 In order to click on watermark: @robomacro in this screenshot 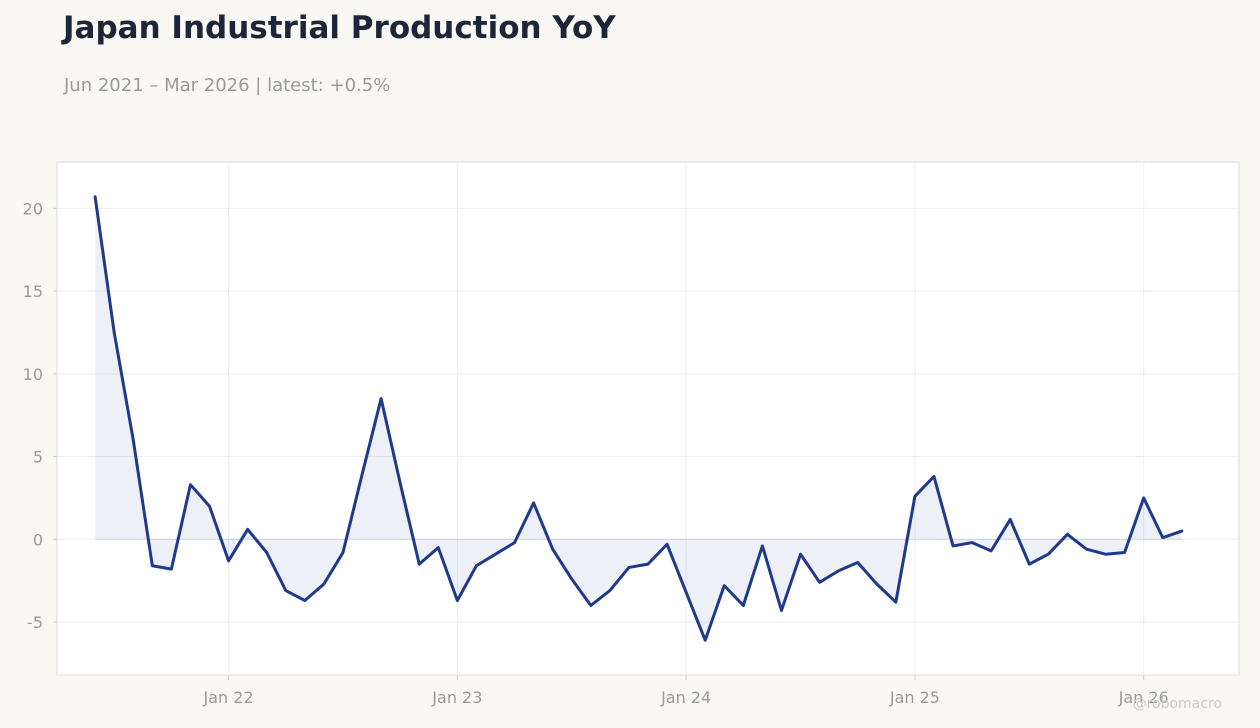, I will do `click(1177, 704)`.